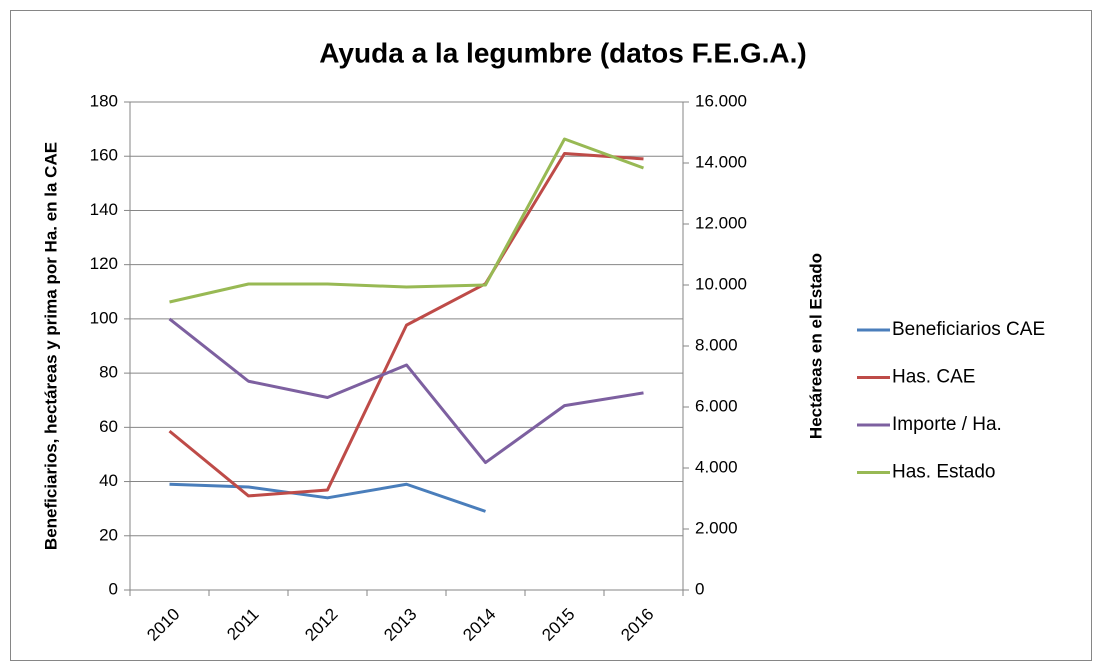  Describe the element at coordinates (947, 424) in the screenshot. I see `legend-label: Importe / Ha.` at that location.